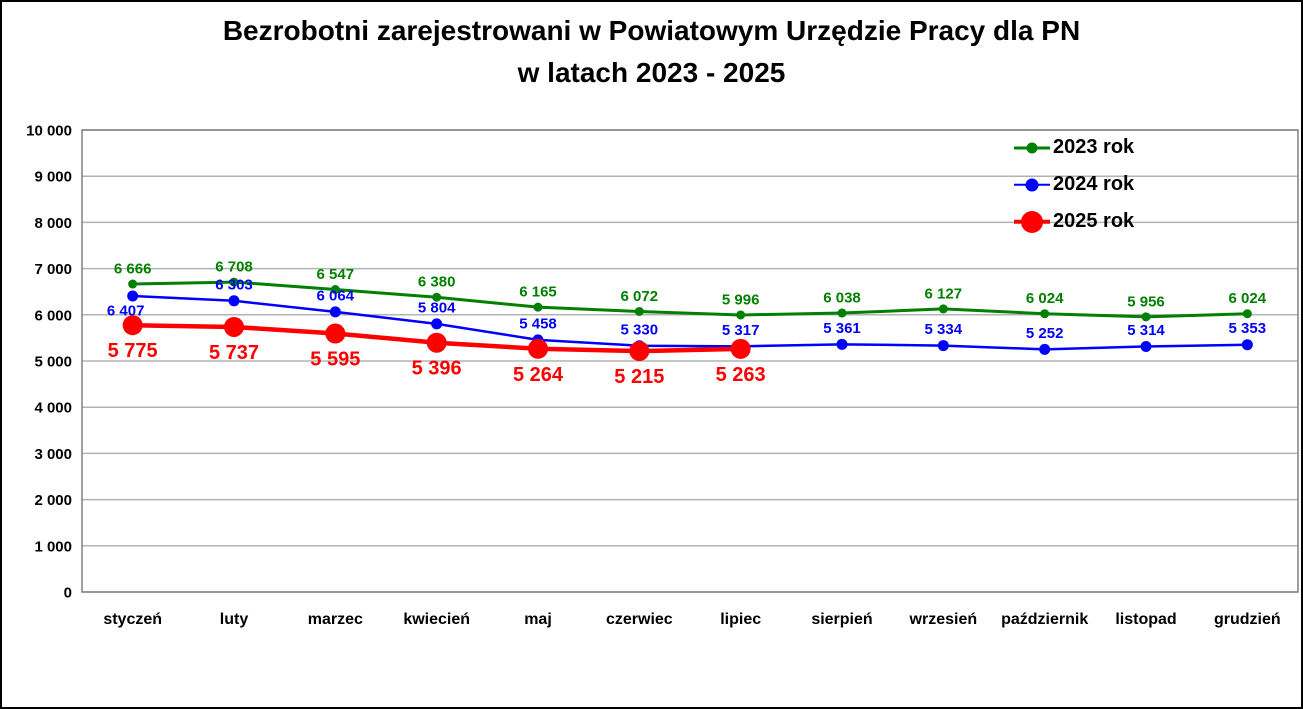 The width and height of the screenshot is (1303, 709). Describe the element at coordinates (1247, 619) in the screenshot. I see `x-axis-label: grudzień` at that location.